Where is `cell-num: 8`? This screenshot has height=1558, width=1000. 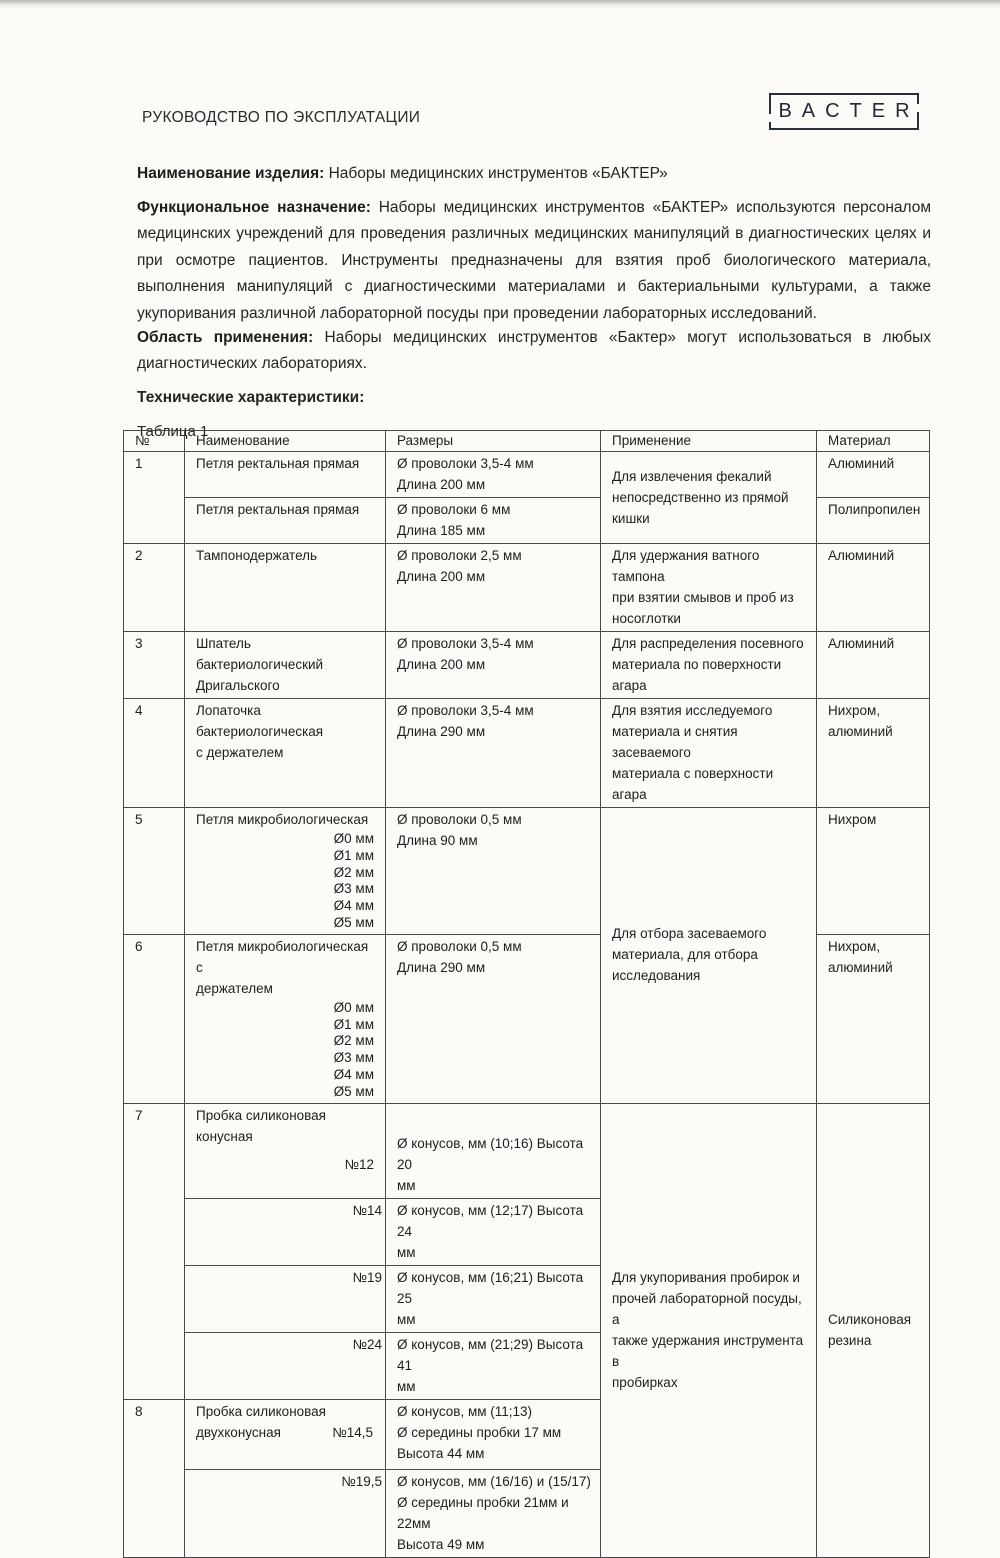 cell-num: 8 is located at coordinates (154, 1478).